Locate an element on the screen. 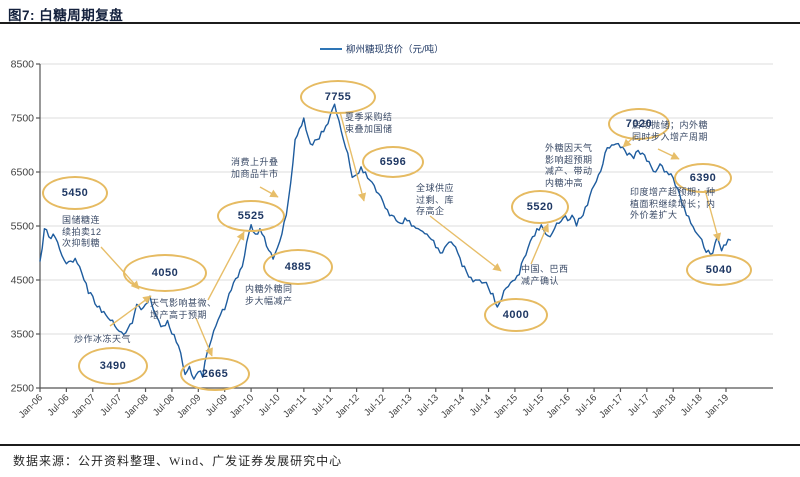 The width and height of the screenshot is (800, 477). x-tick-label: Jul-13 is located at coordinates (428, 405).